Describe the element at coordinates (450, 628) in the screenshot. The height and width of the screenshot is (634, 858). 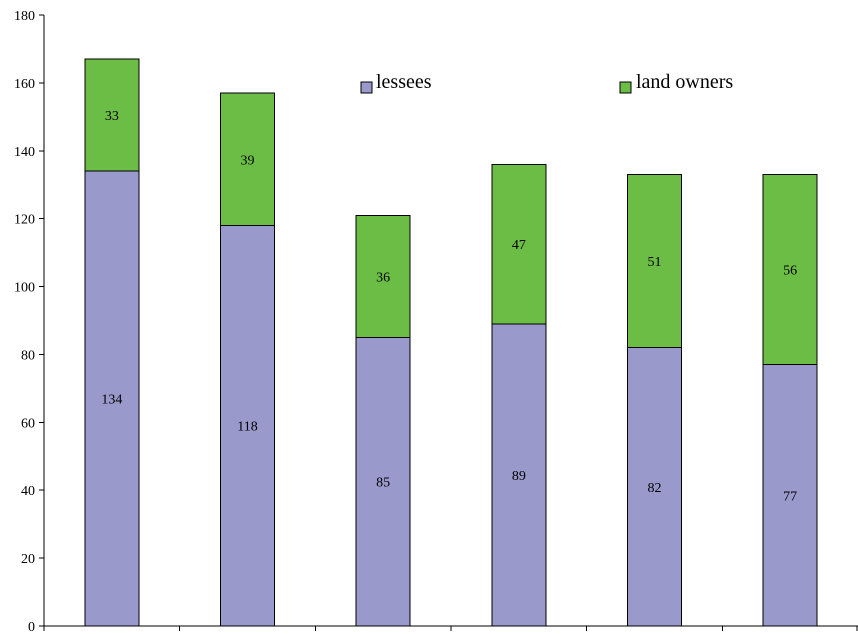
I see `x-axis` at that location.